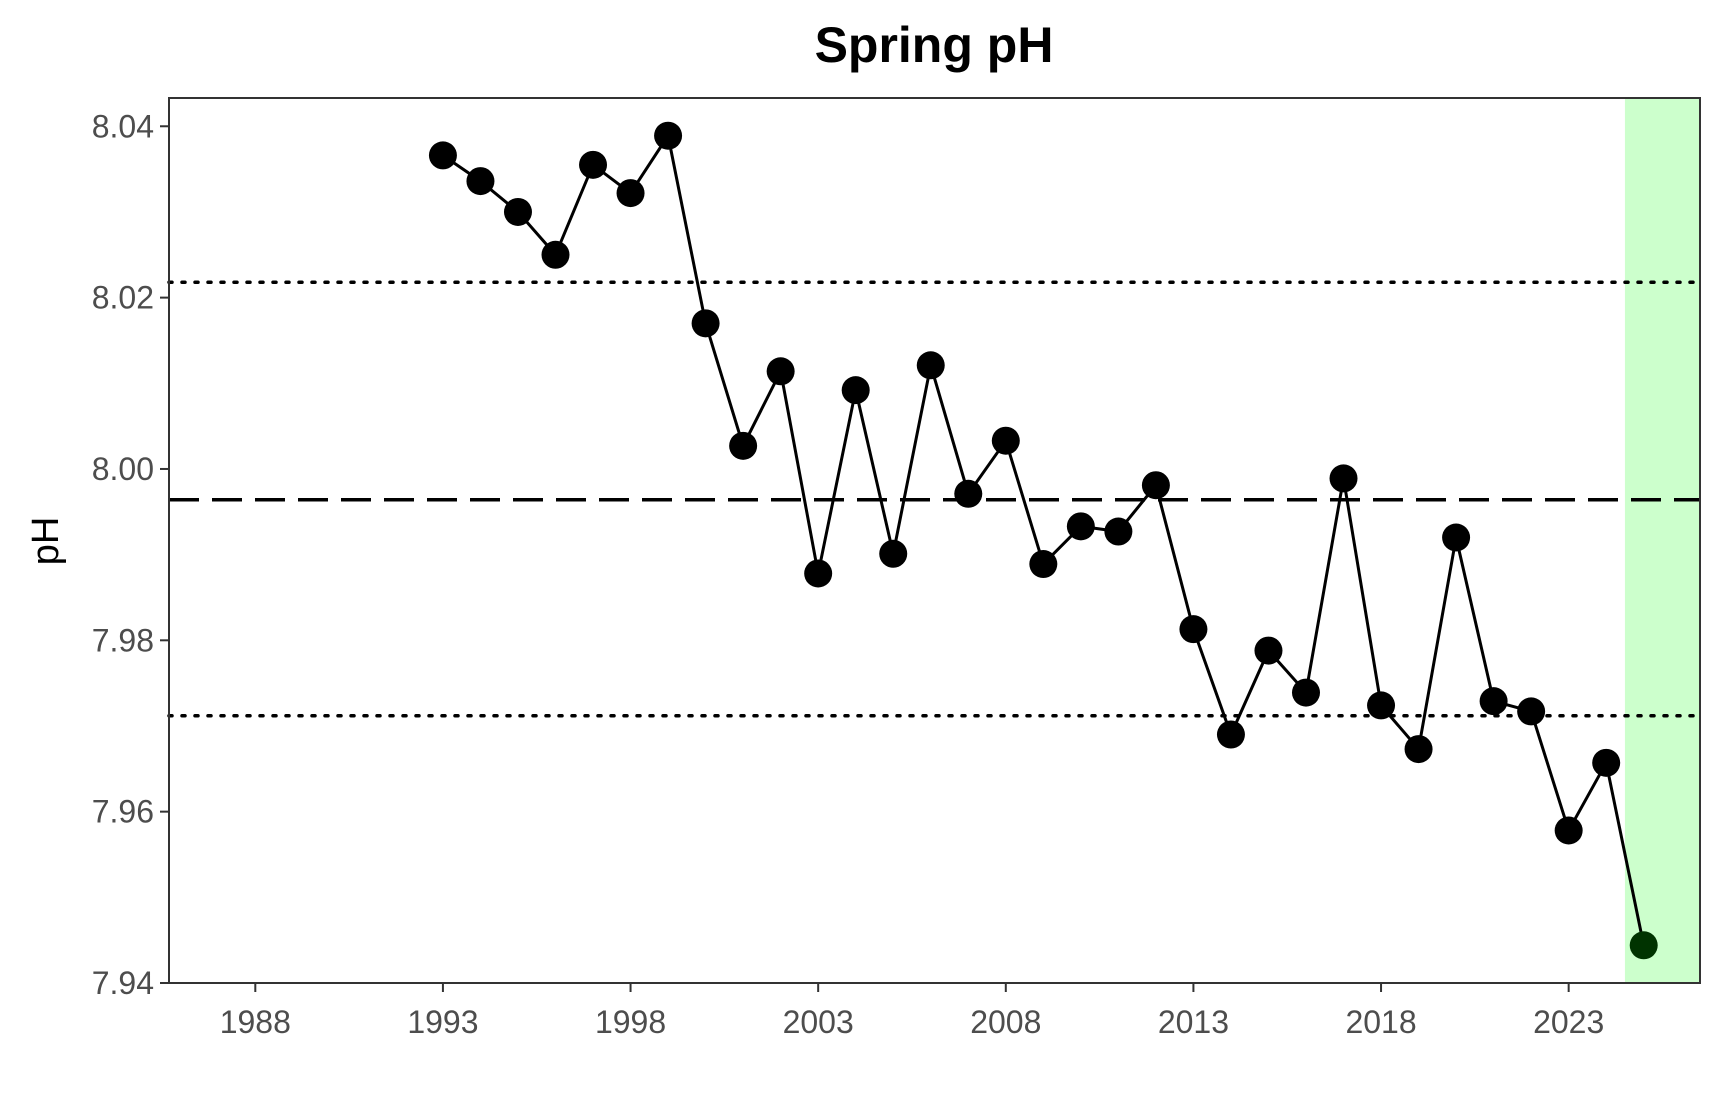 The height and width of the screenshot is (1108, 1714). Describe the element at coordinates (630, 1022) in the screenshot. I see `x-tick-label: 1998` at that location.